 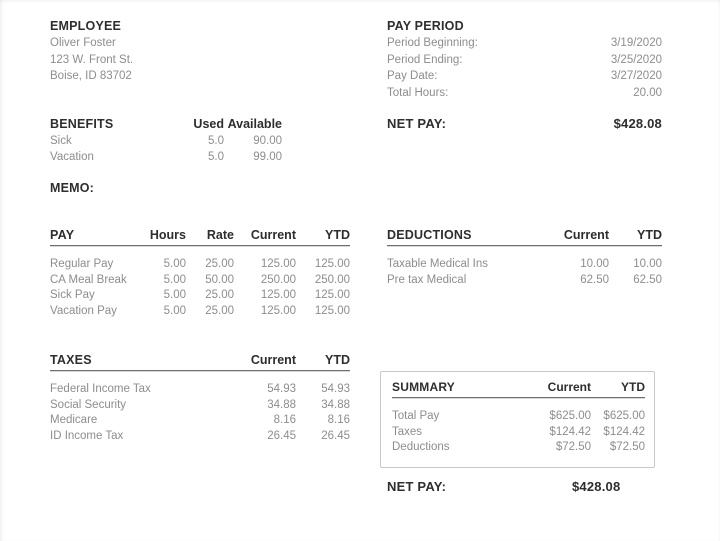 What do you see at coordinates (636, 43) in the screenshot?
I see `period-beginning-value: 3/19/2020` at bounding box center [636, 43].